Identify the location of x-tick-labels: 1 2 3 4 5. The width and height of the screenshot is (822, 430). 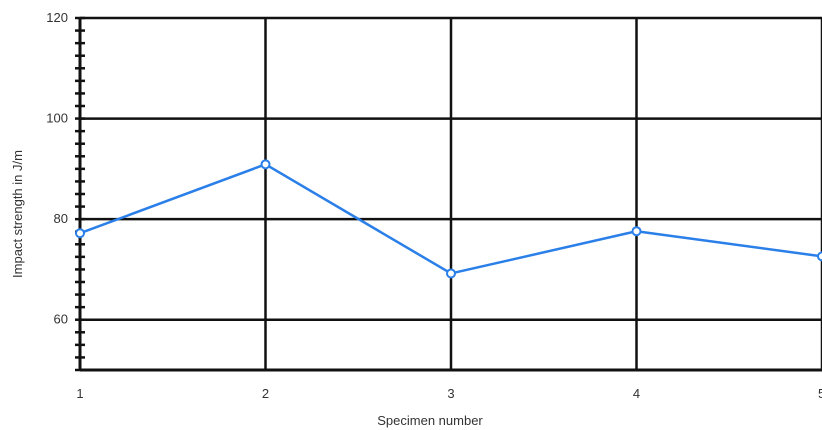
(449, 393).